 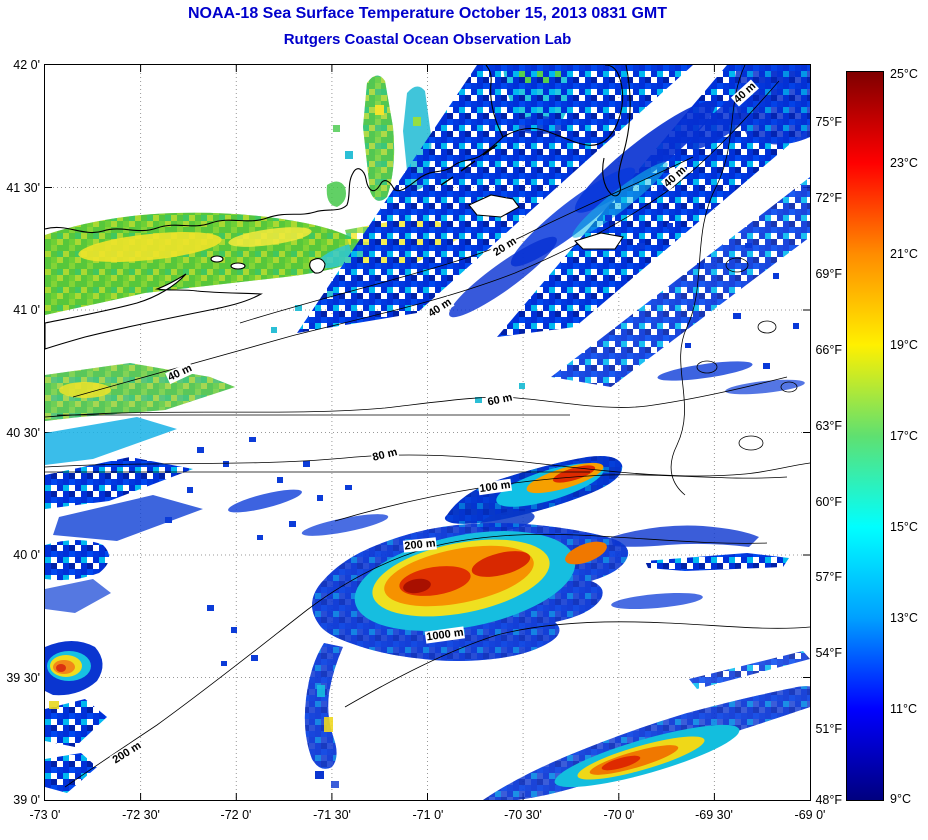 What do you see at coordinates (154, 311) in the screenshot?
I see `long-island-outline` at bounding box center [154, 311].